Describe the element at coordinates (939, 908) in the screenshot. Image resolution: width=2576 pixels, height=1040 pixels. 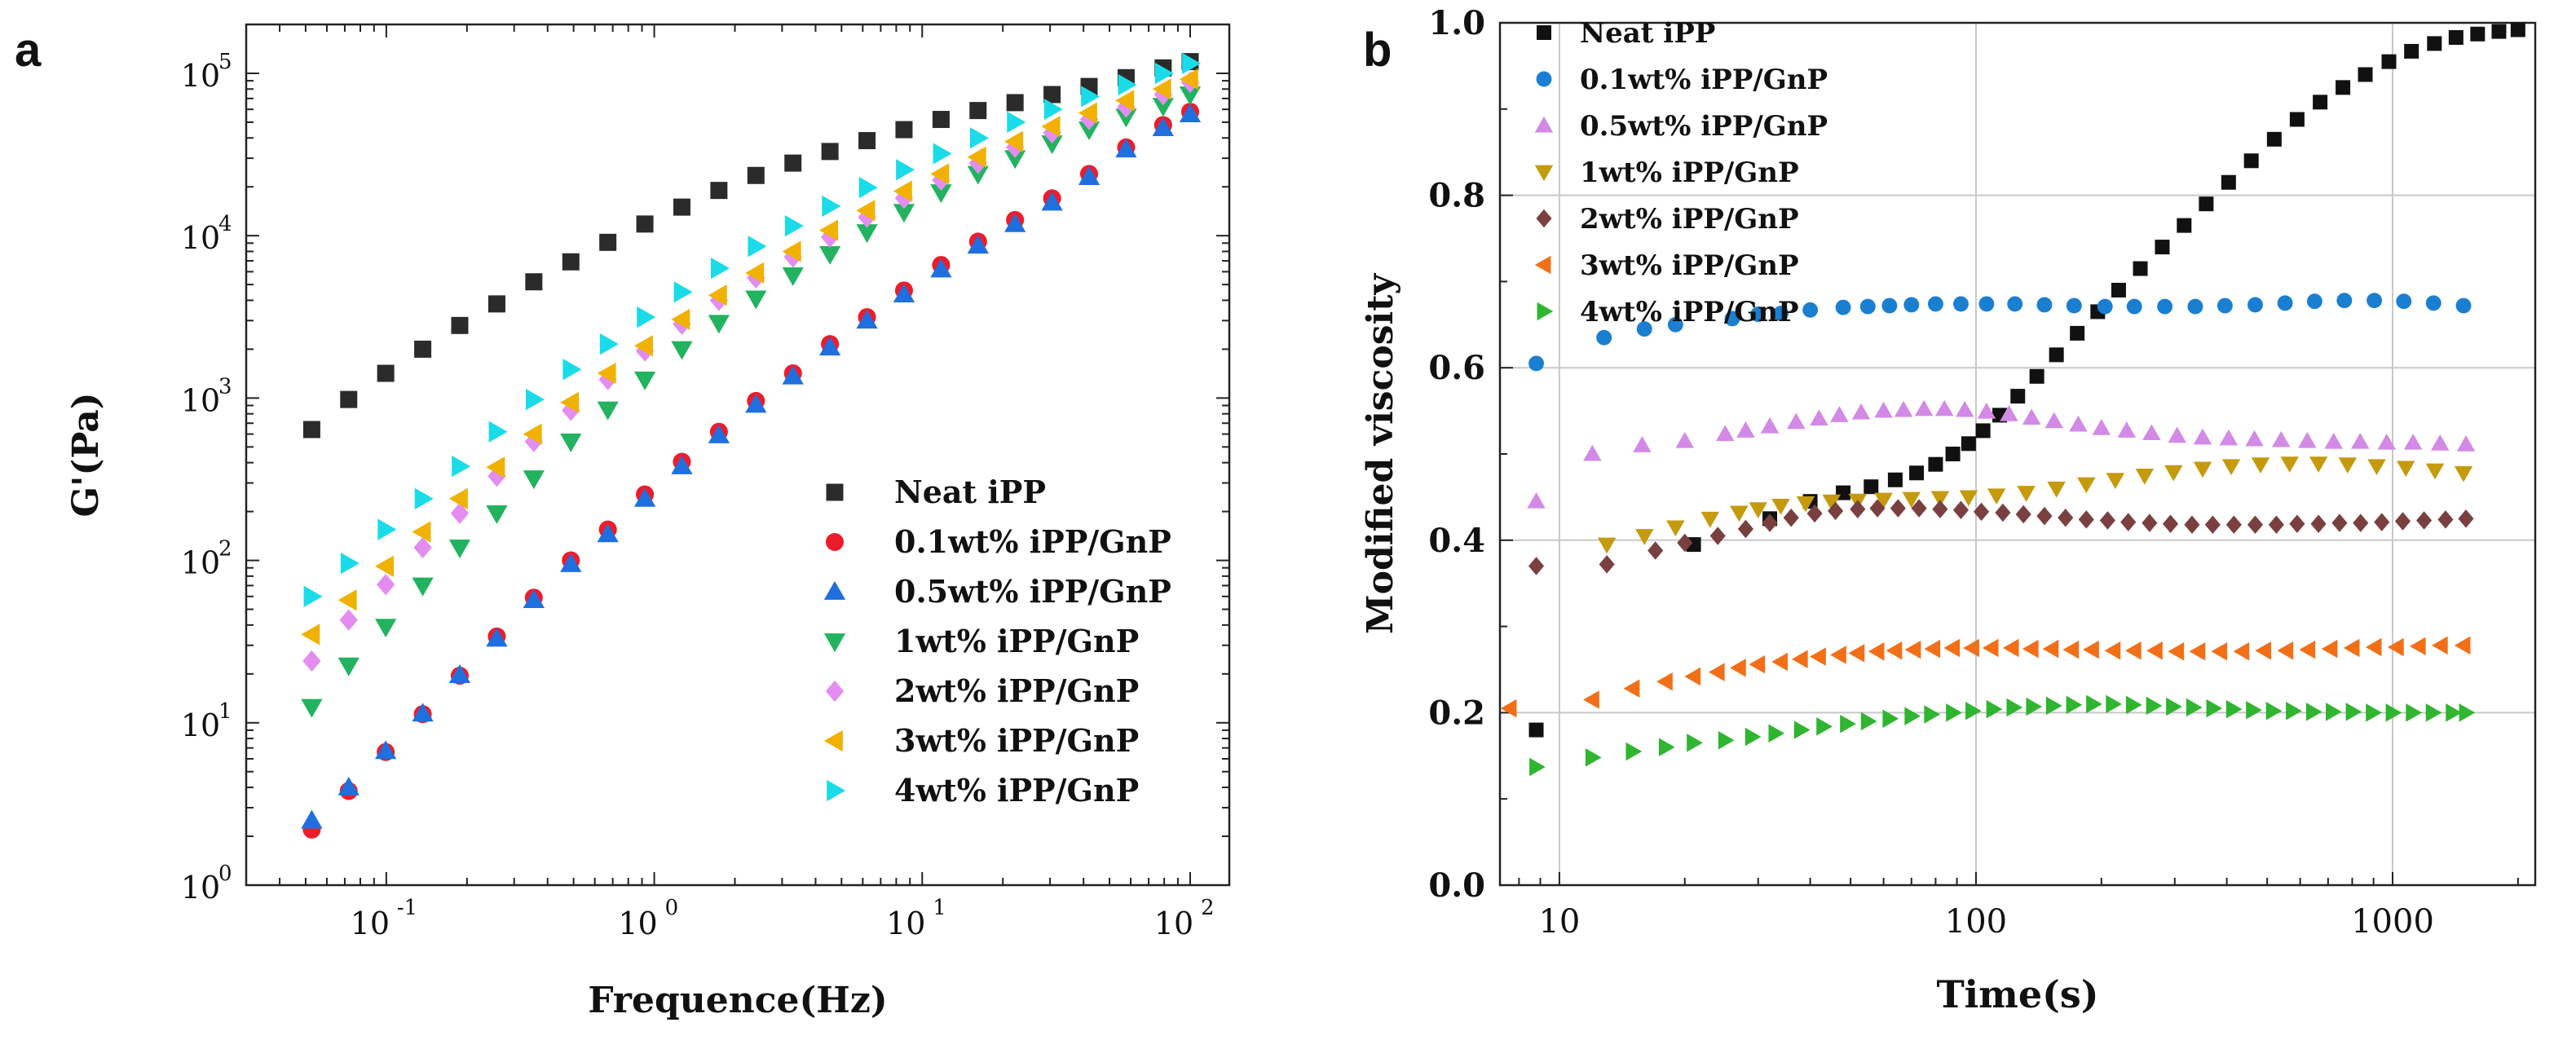
I see `x-tick-exp: 1` at that location.